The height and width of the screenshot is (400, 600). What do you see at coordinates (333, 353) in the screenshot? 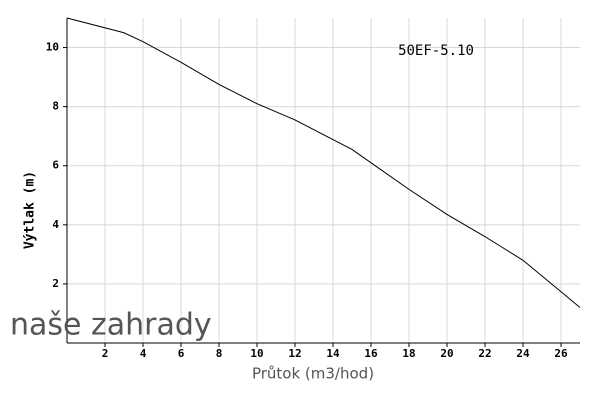
I see `x-tick-label: 14` at bounding box center [333, 353].